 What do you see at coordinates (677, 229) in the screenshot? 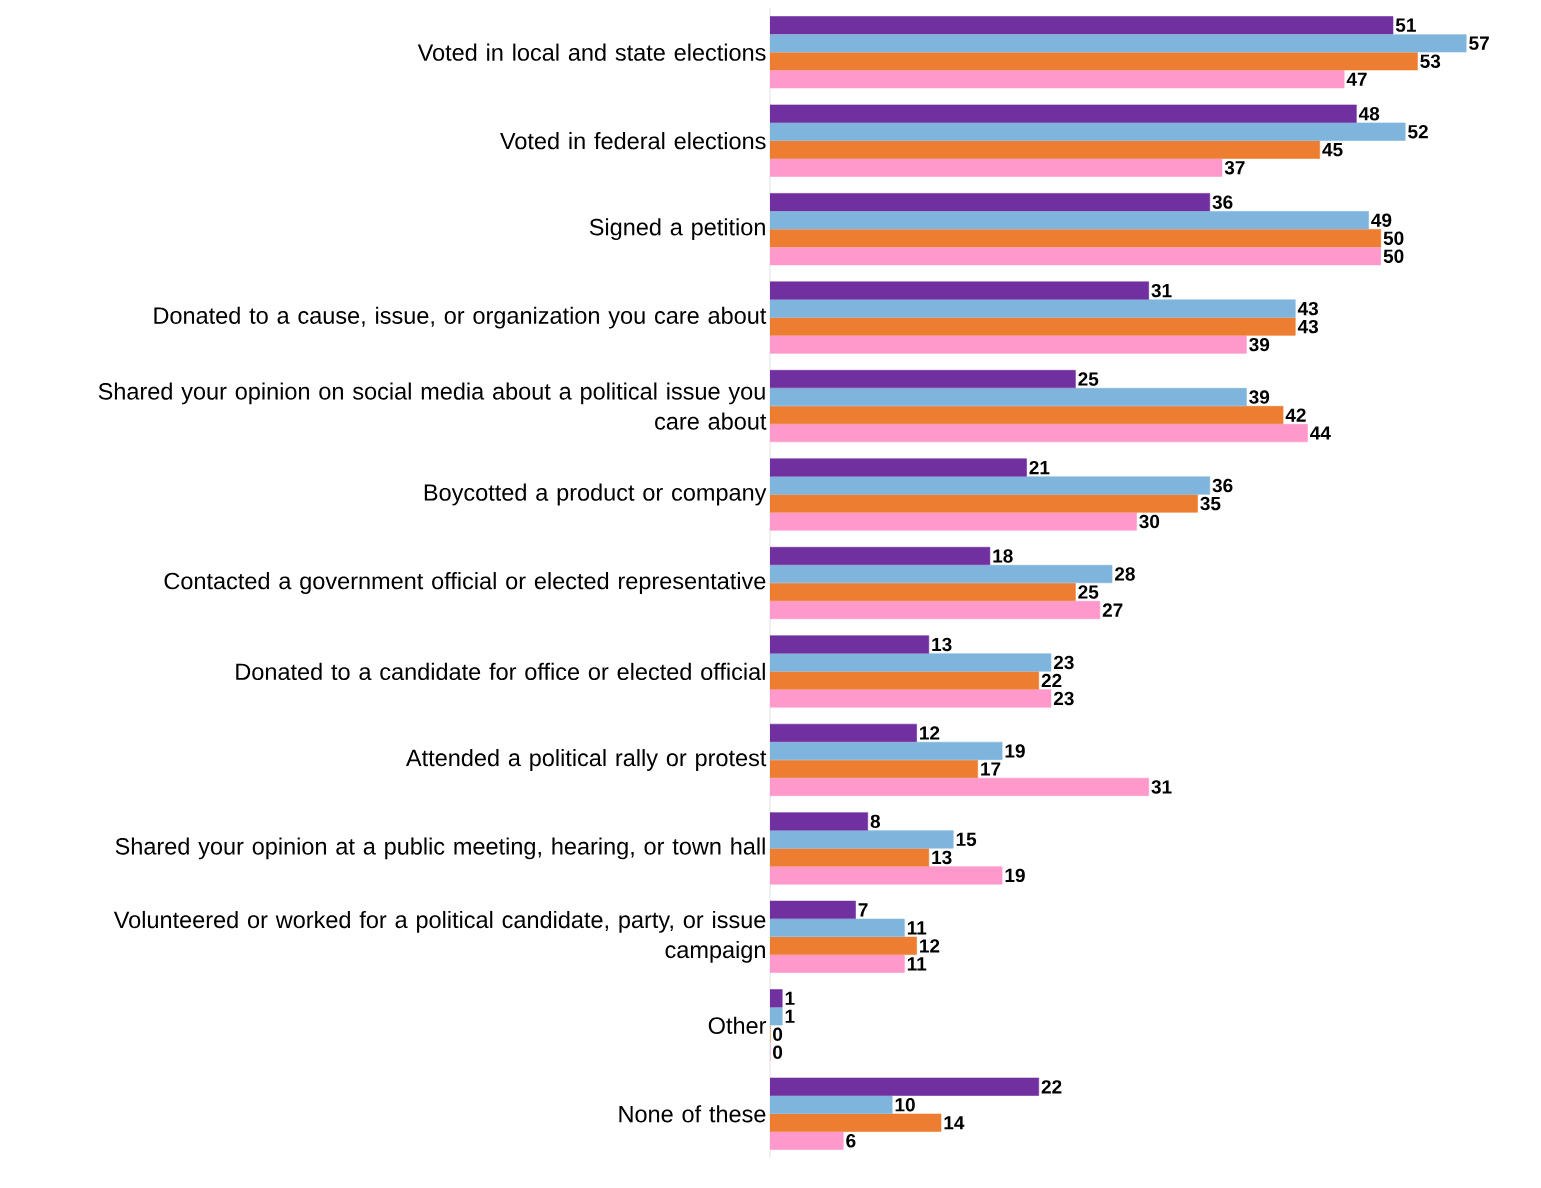
I see `y-tick-label: Signed a petition` at bounding box center [677, 229].